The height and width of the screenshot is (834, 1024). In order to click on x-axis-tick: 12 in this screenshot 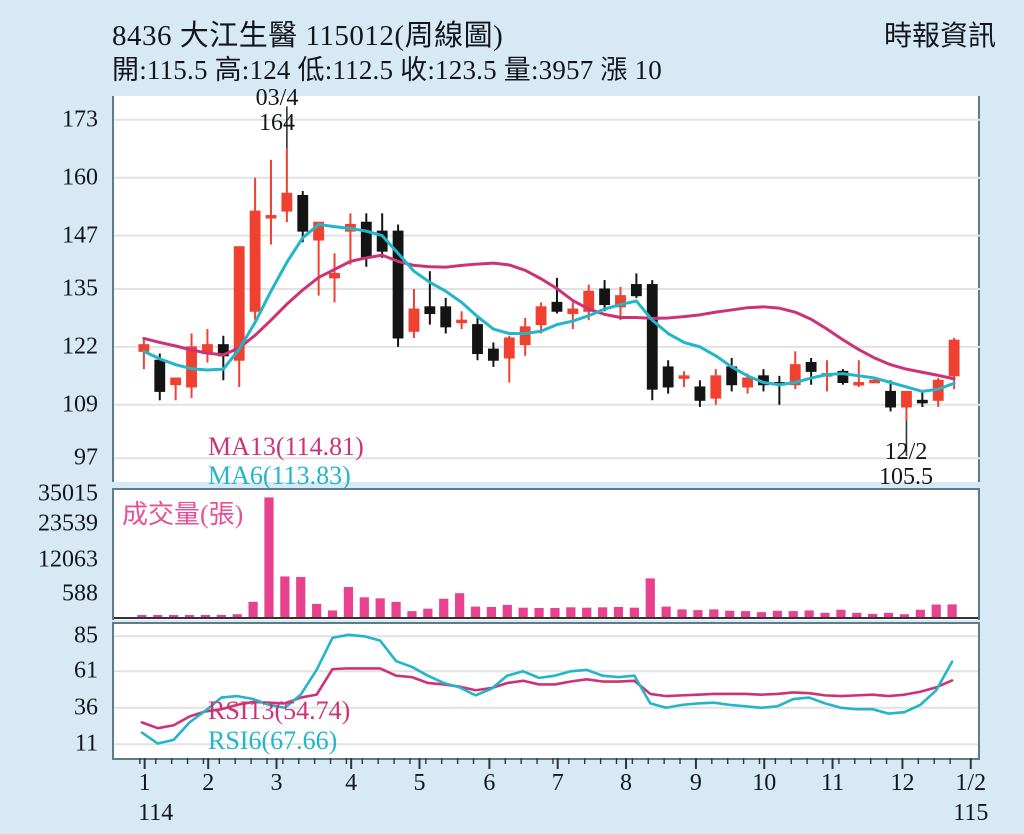, I will do `click(902, 783)`.